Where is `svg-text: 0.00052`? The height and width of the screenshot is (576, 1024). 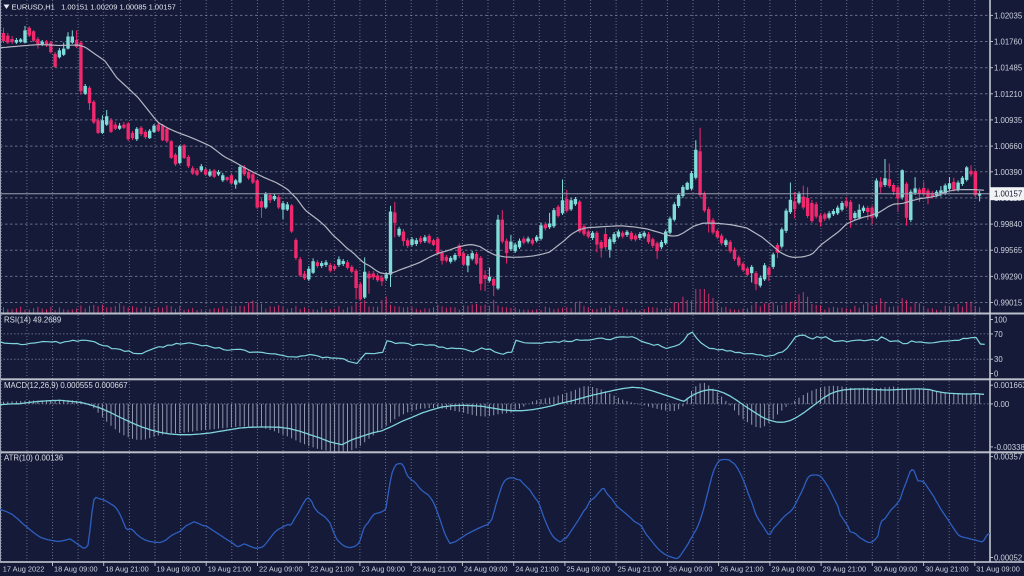 svg-text: 0.00052 is located at coordinates (1008, 558).